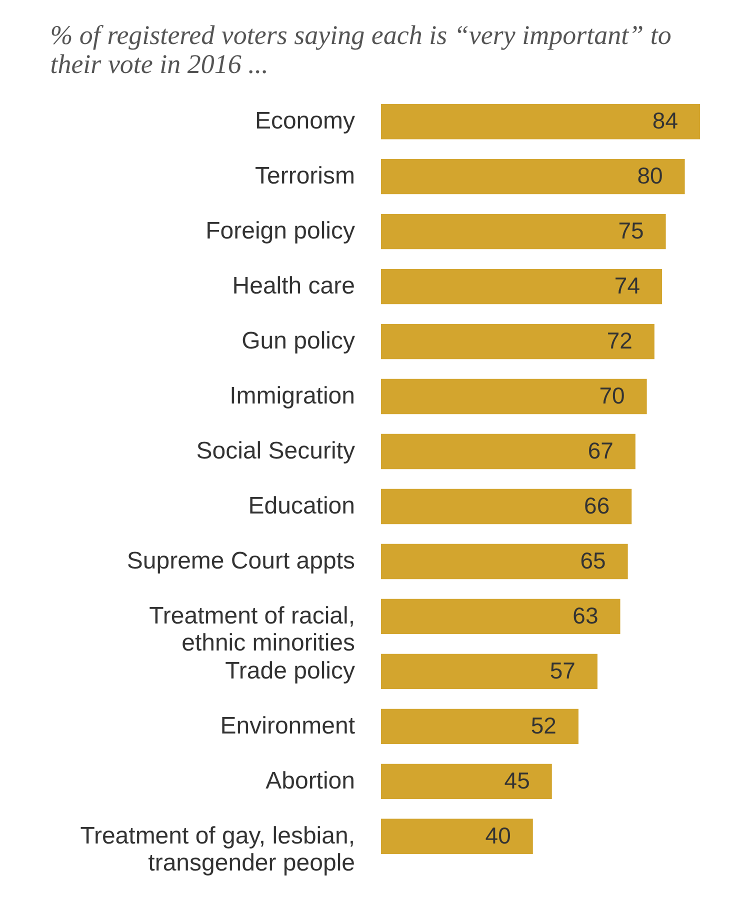  Describe the element at coordinates (619, 341) in the screenshot. I see `data-label: 72` at that location.